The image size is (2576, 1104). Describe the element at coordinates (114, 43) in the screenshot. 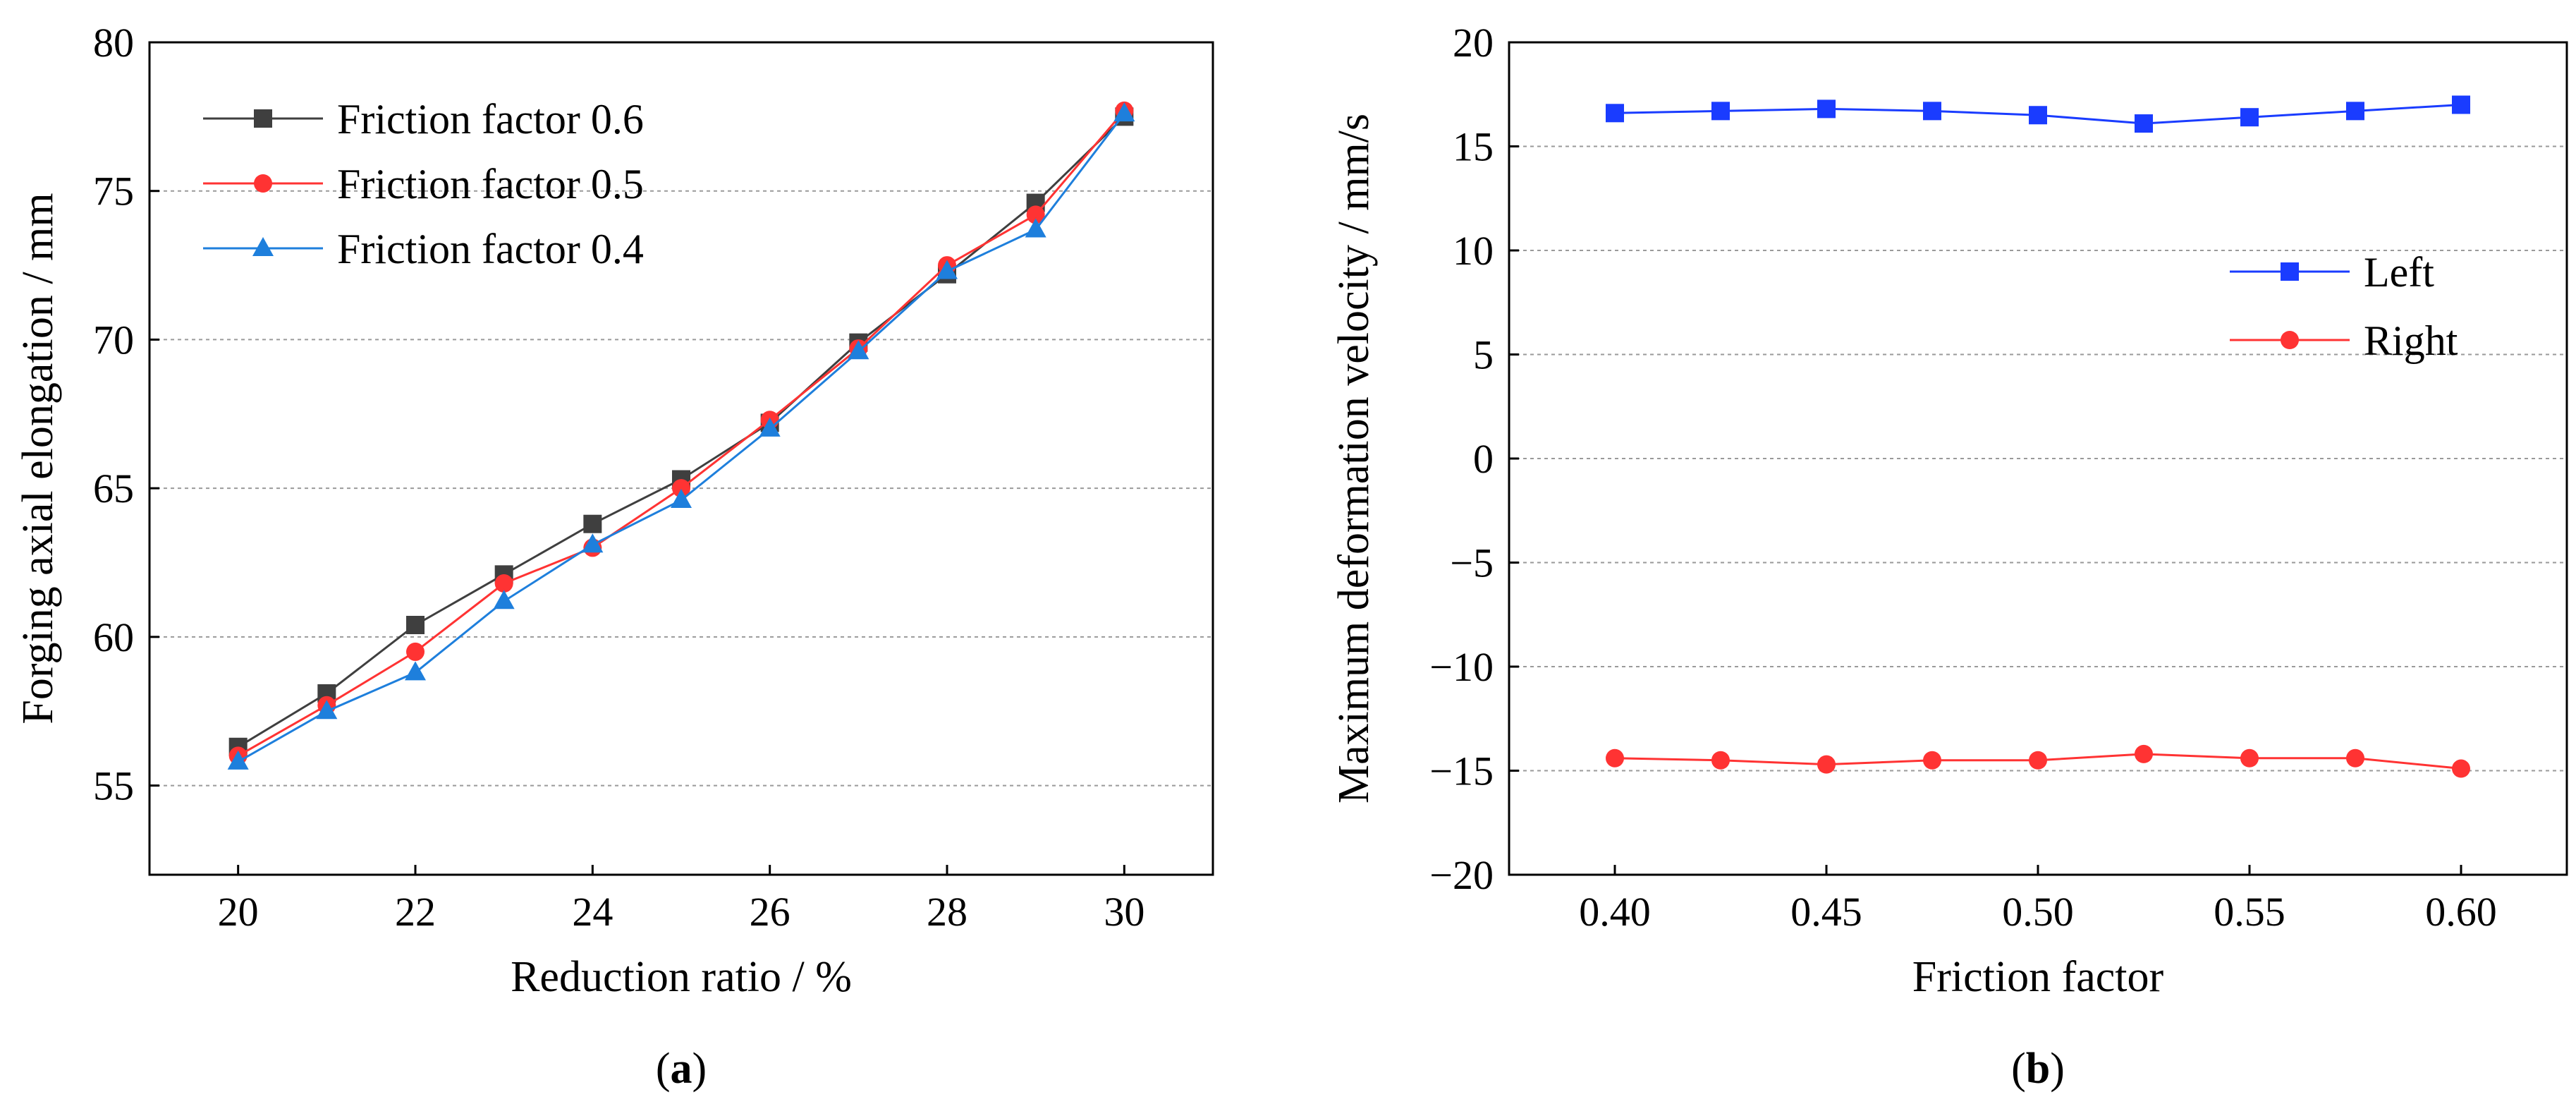

I see `a-y-tick-label: 80` at that location.